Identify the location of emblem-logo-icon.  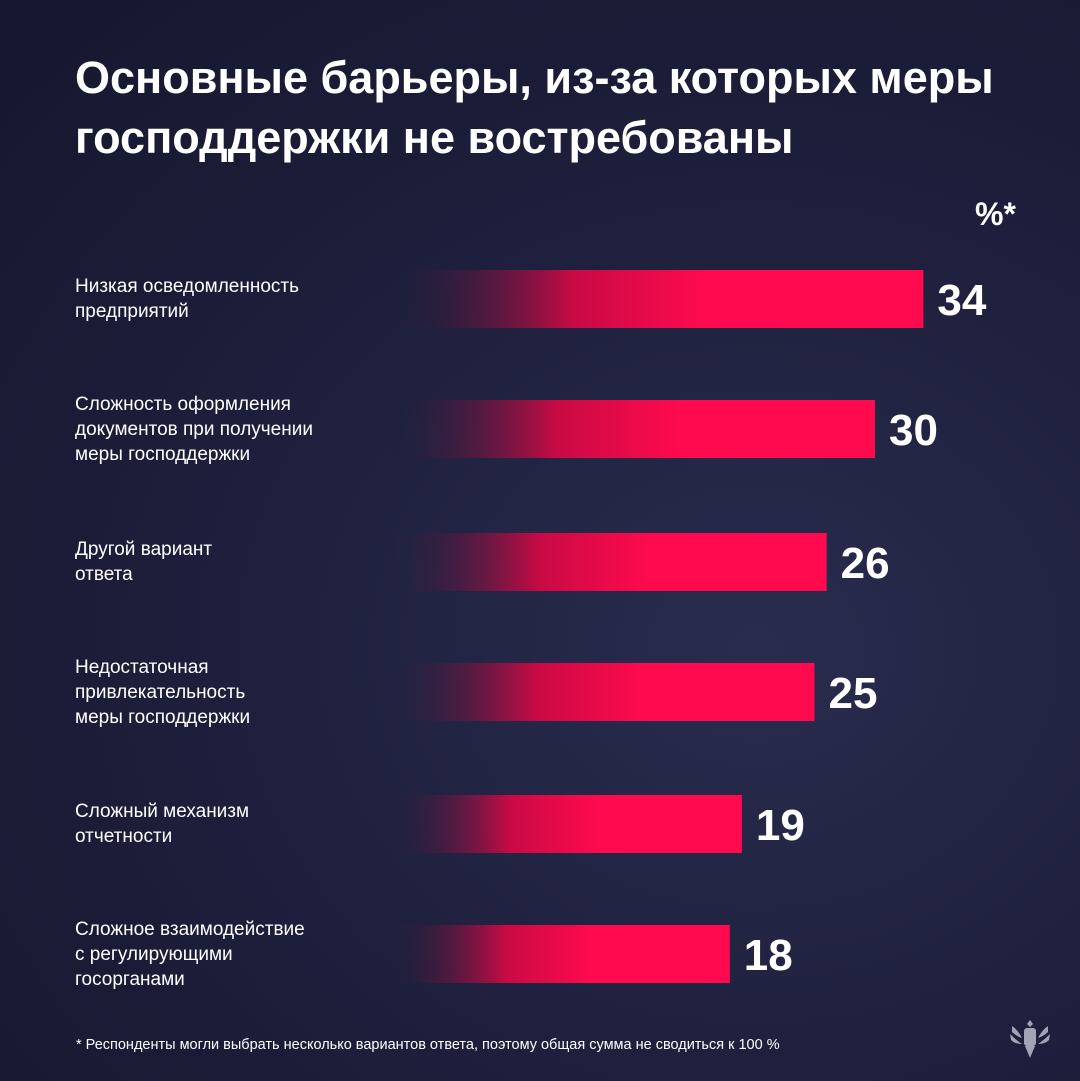
(1030, 1039).